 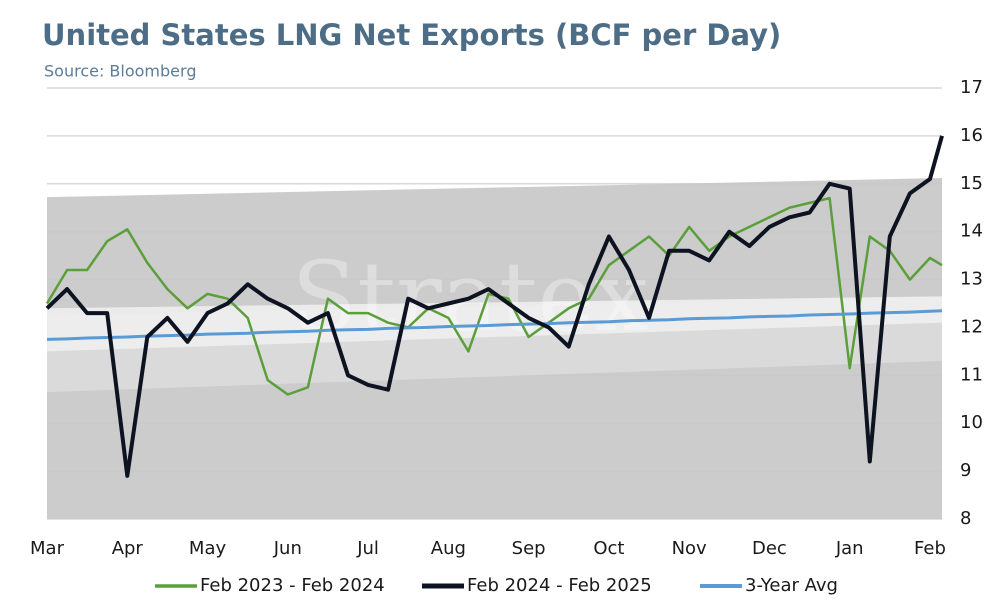 What do you see at coordinates (971, 326) in the screenshot?
I see `y-tick-label: 12` at bounding box center [971, 326].